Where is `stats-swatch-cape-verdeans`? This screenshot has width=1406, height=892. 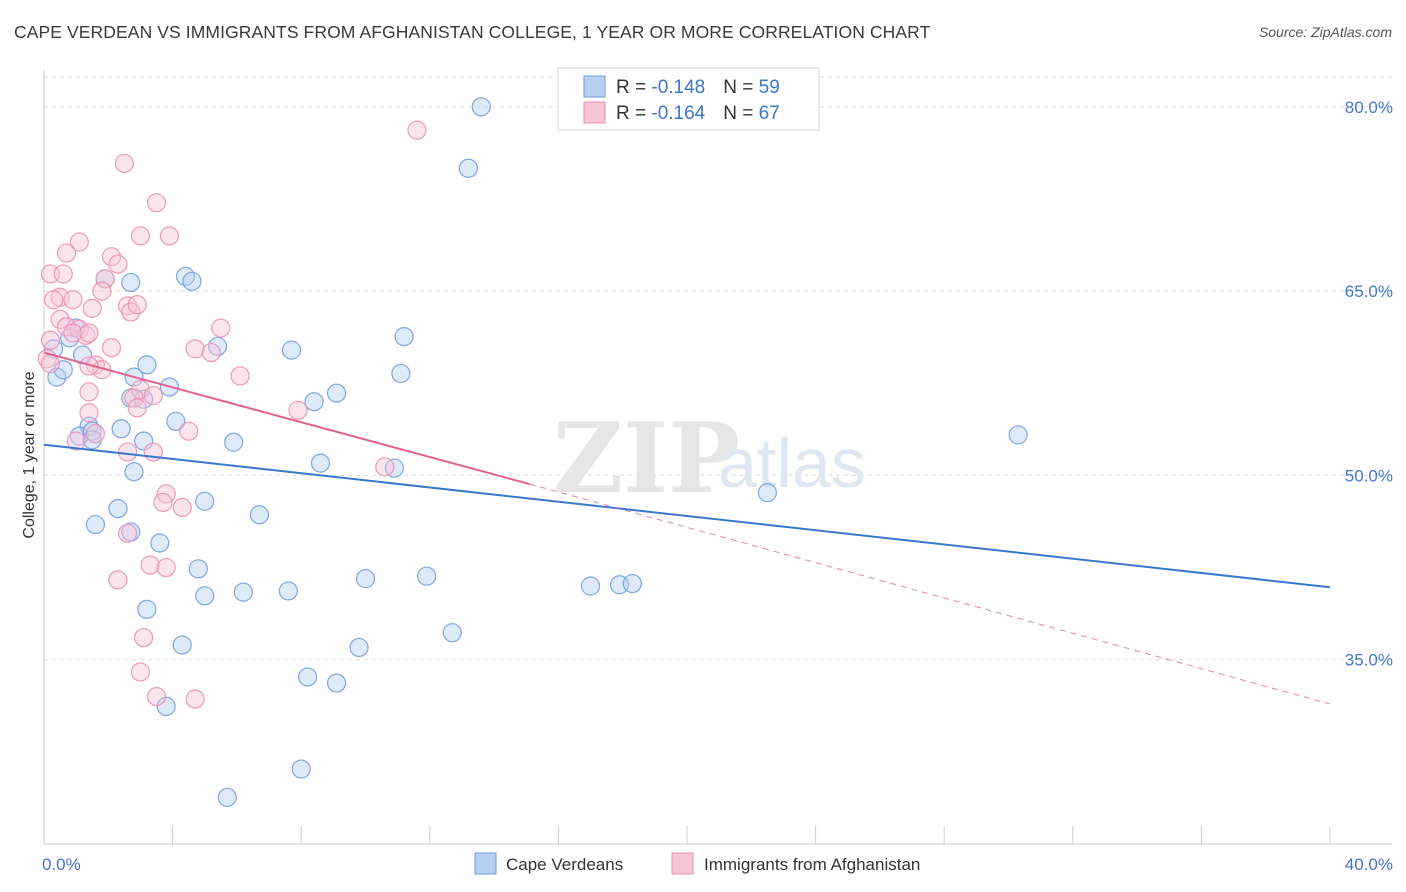 stats-swatch-cape-verdeans is located at coordinates (594, 86).